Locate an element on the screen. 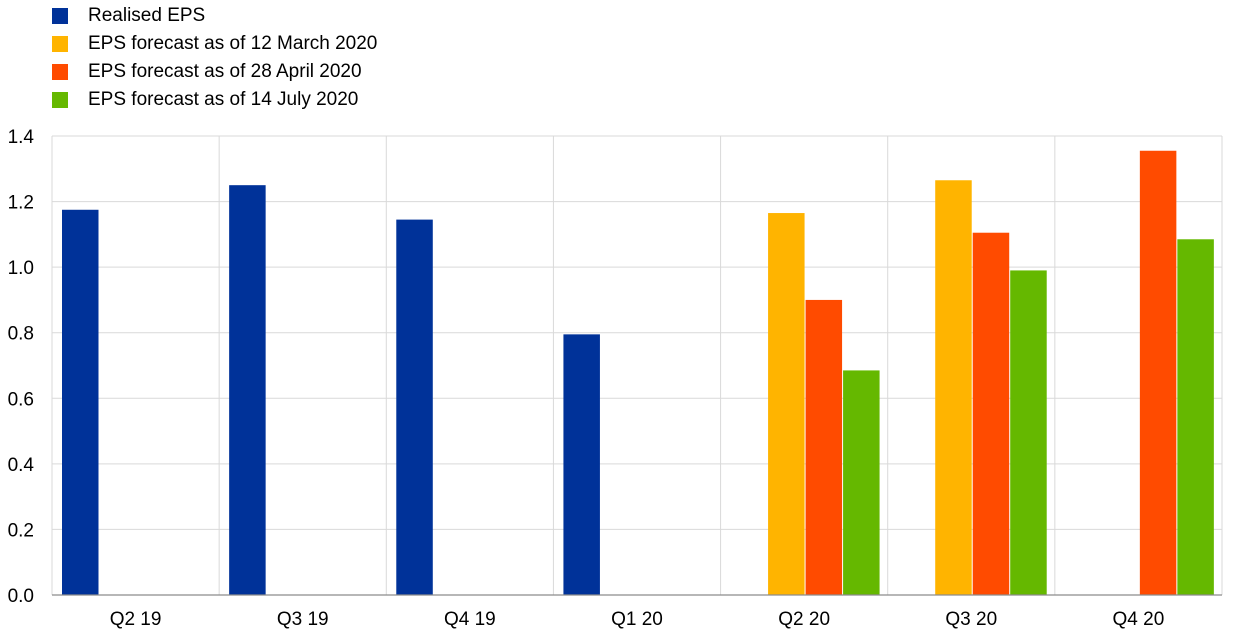  x-tick-label: Q1 20 is located at coordinates (637, 619).